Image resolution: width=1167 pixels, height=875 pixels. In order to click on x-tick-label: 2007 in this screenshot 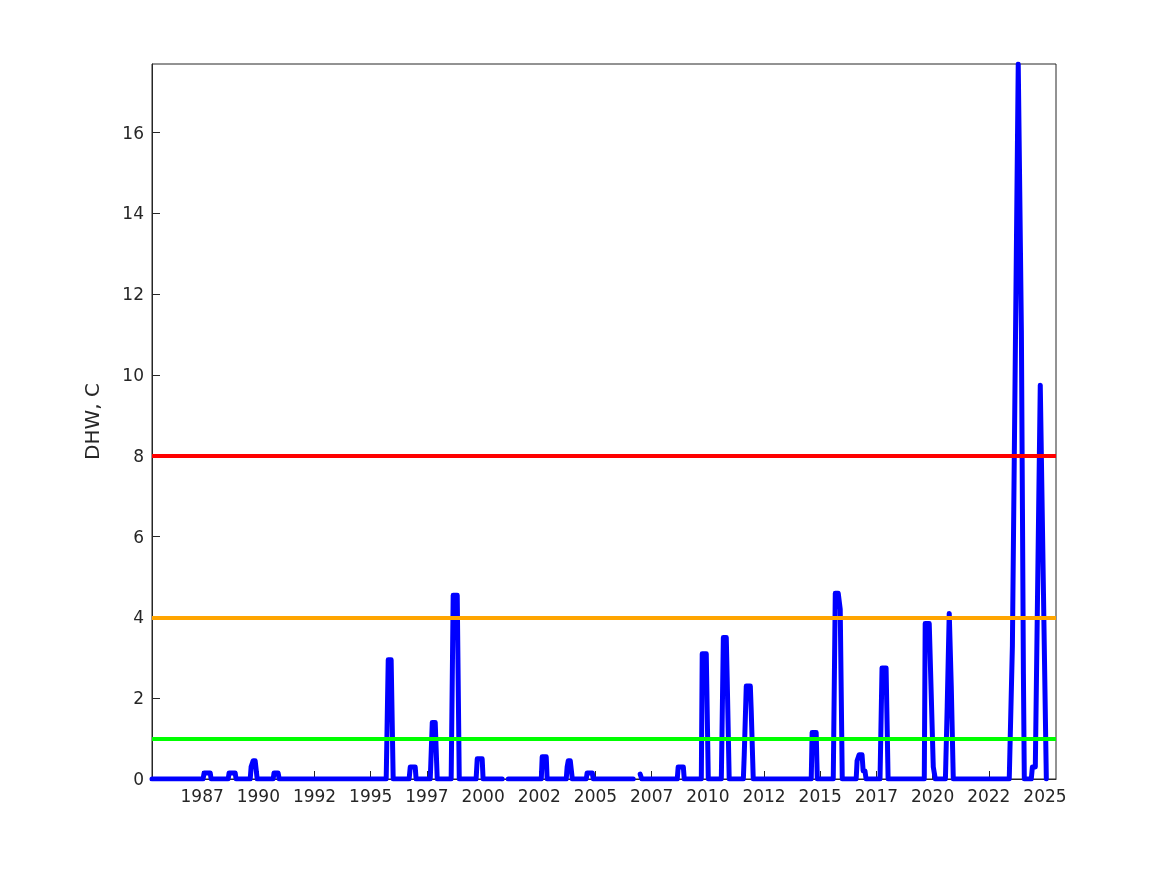, I will do `click(652, 795)`.